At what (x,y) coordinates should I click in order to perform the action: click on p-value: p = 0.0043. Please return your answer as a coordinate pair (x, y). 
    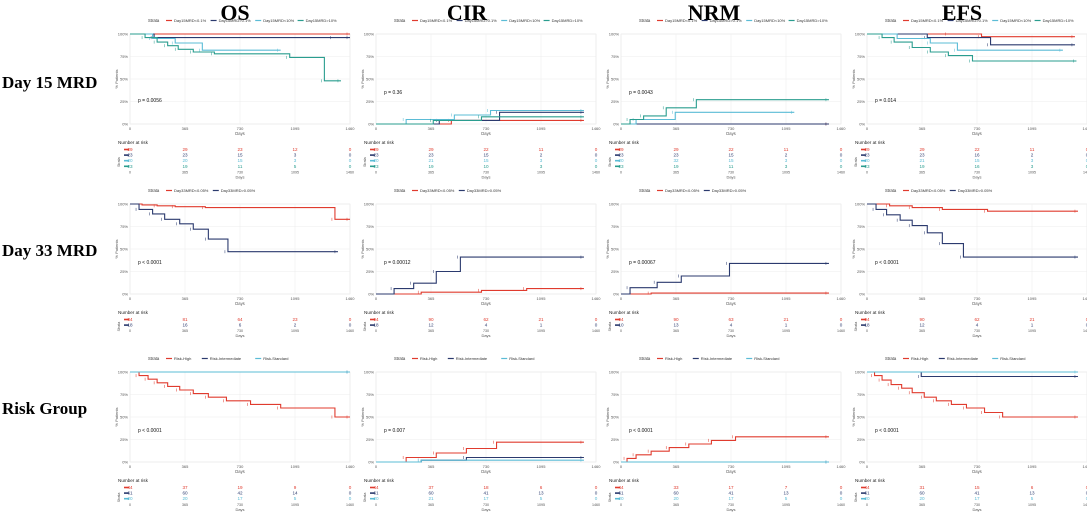
    Looking at the image, I should click on (641, 93).